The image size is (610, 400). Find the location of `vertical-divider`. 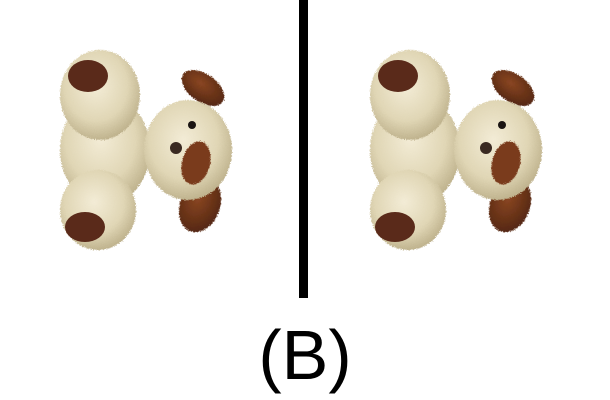

vertical-divider is located at coordinates (303, 149).